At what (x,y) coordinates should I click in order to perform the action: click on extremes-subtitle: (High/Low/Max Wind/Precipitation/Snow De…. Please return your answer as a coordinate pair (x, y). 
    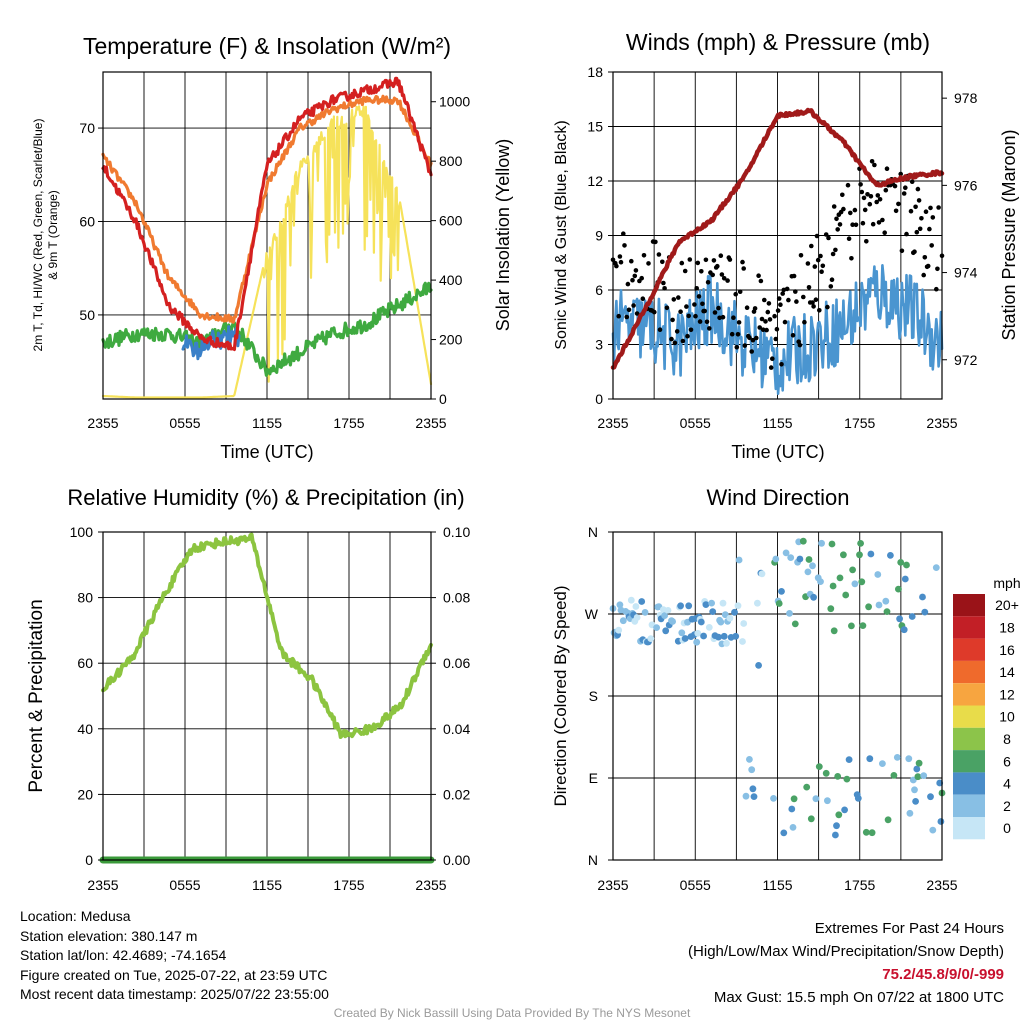
    Looking at the image, I should click on (846, 951).